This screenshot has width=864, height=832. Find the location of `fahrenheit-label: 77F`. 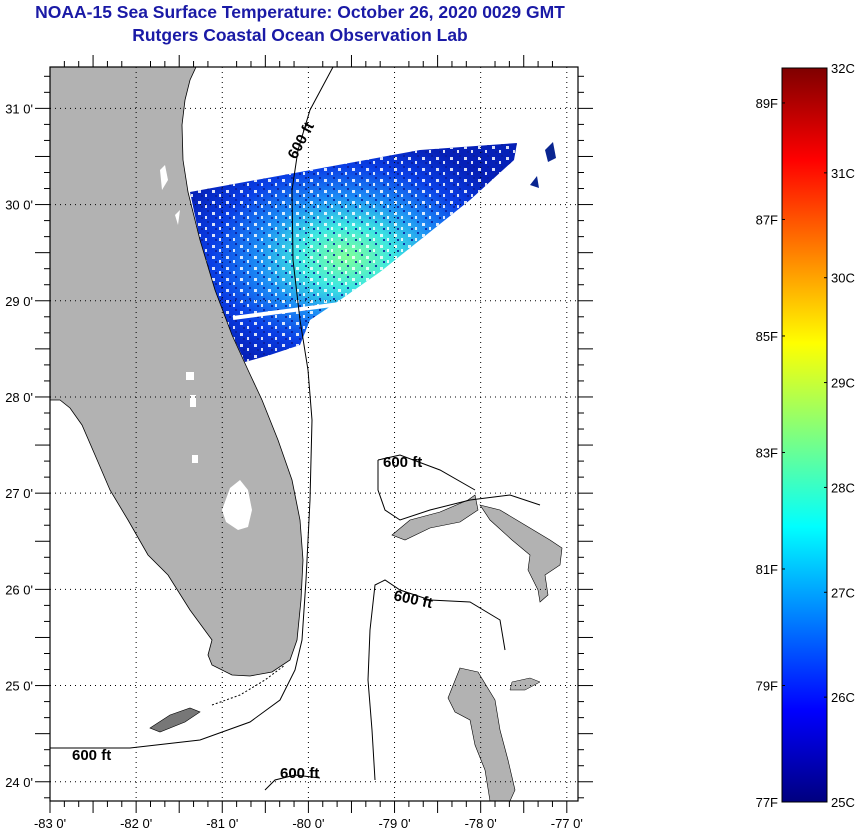

fahrenheit-label: 77F is located at coordinates (767, 802).